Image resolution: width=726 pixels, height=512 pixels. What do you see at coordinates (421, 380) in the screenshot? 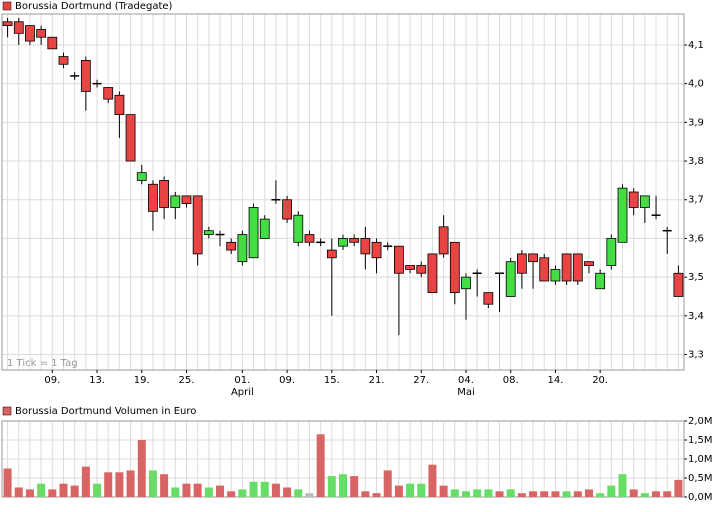
I see `x-tick-label: 27.` at bounding box center [421, 380].